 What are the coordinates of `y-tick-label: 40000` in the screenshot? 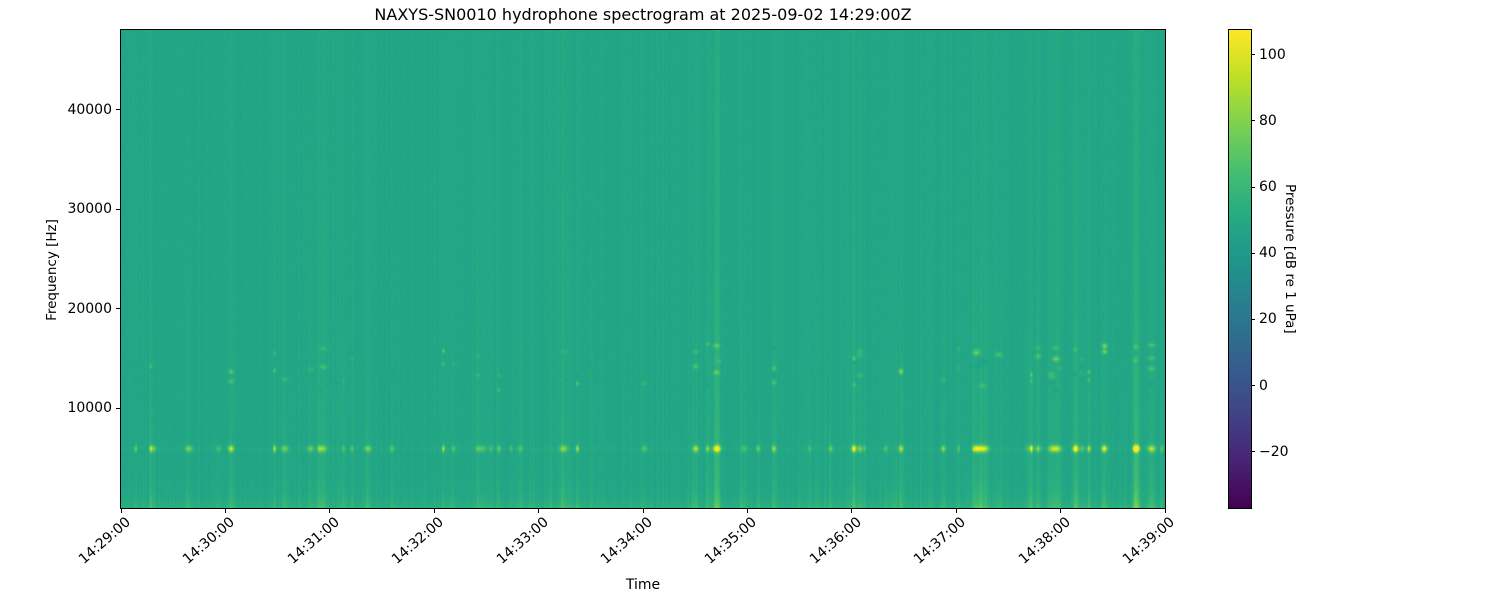 It's located at (89, 109).